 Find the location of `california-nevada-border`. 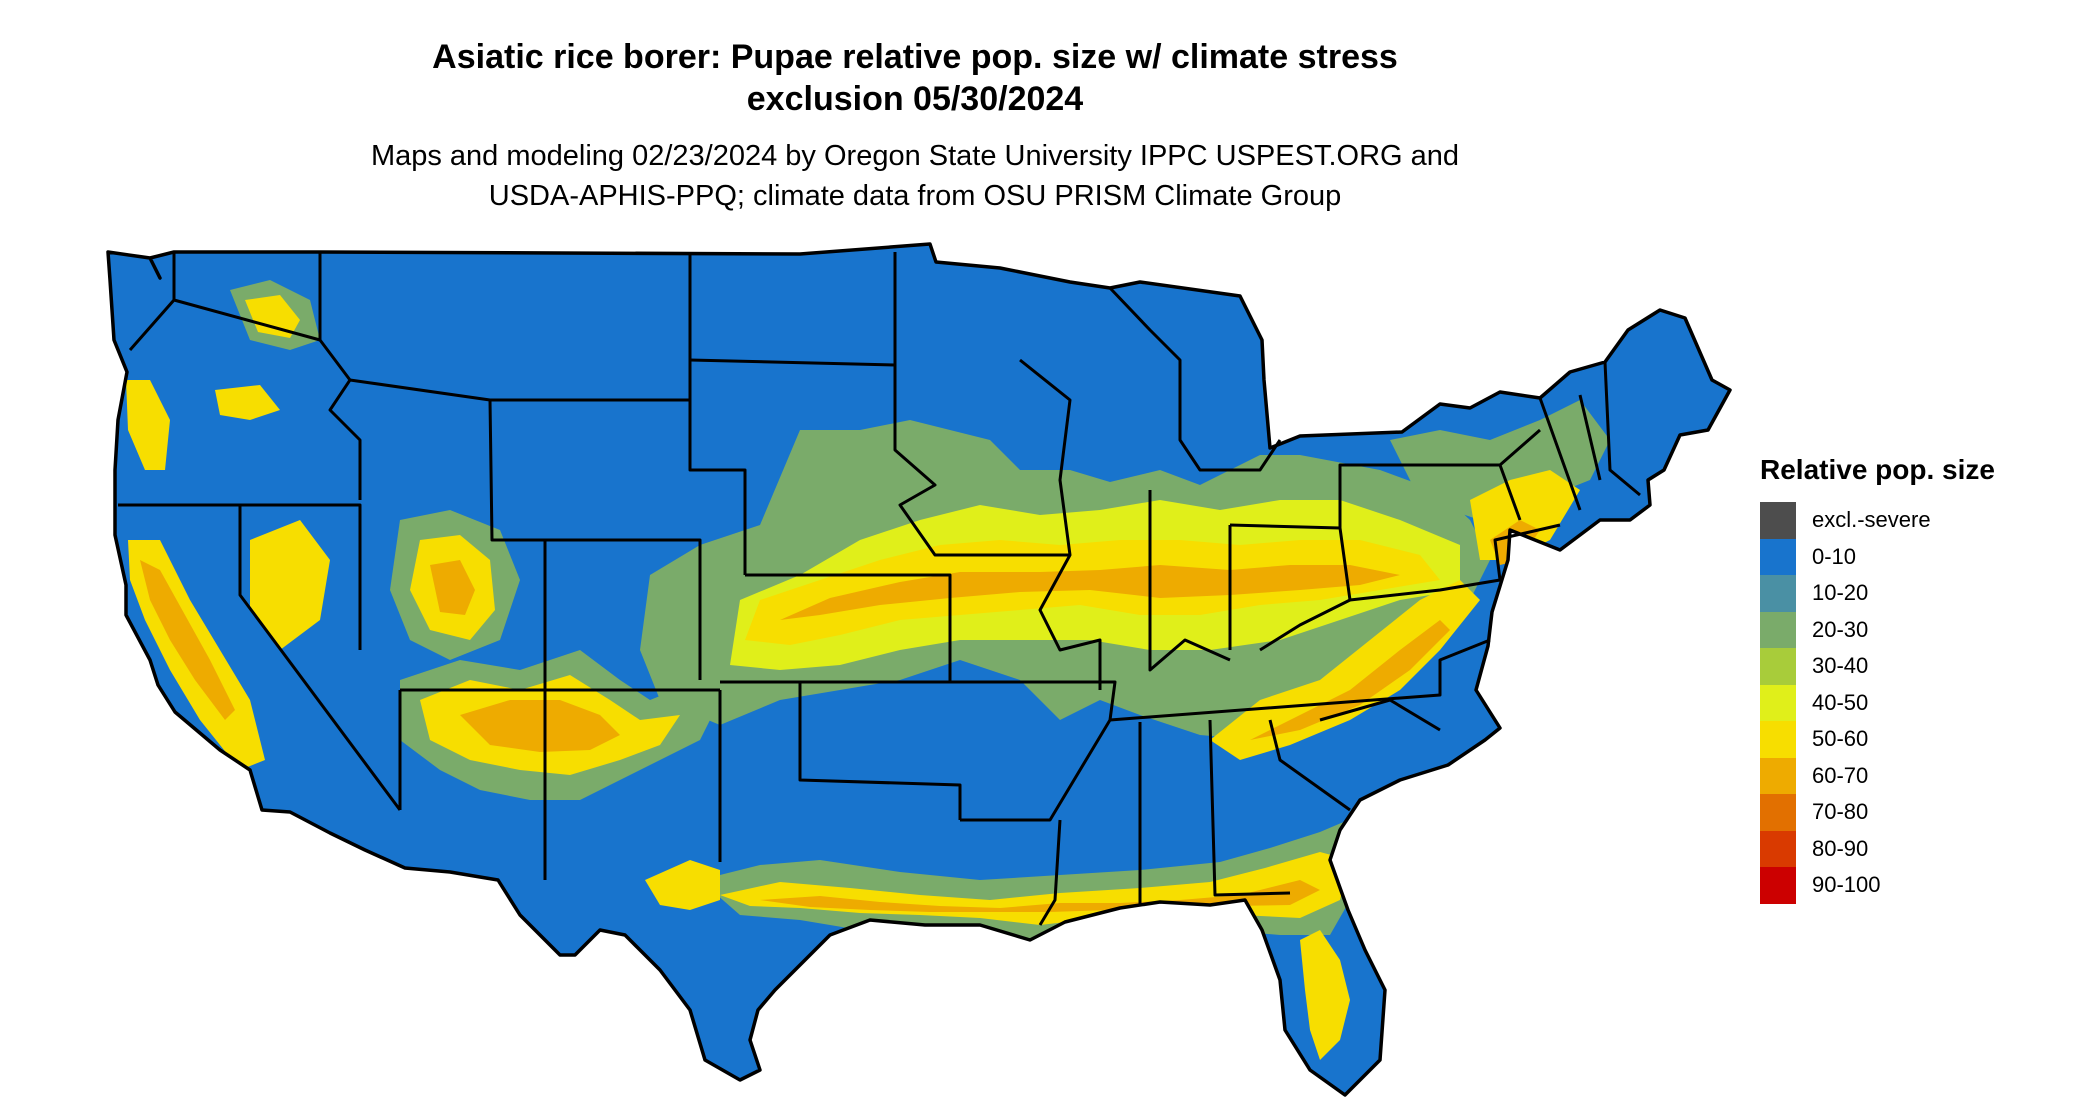

california-nevada-border is located at coordinates (320, 658).